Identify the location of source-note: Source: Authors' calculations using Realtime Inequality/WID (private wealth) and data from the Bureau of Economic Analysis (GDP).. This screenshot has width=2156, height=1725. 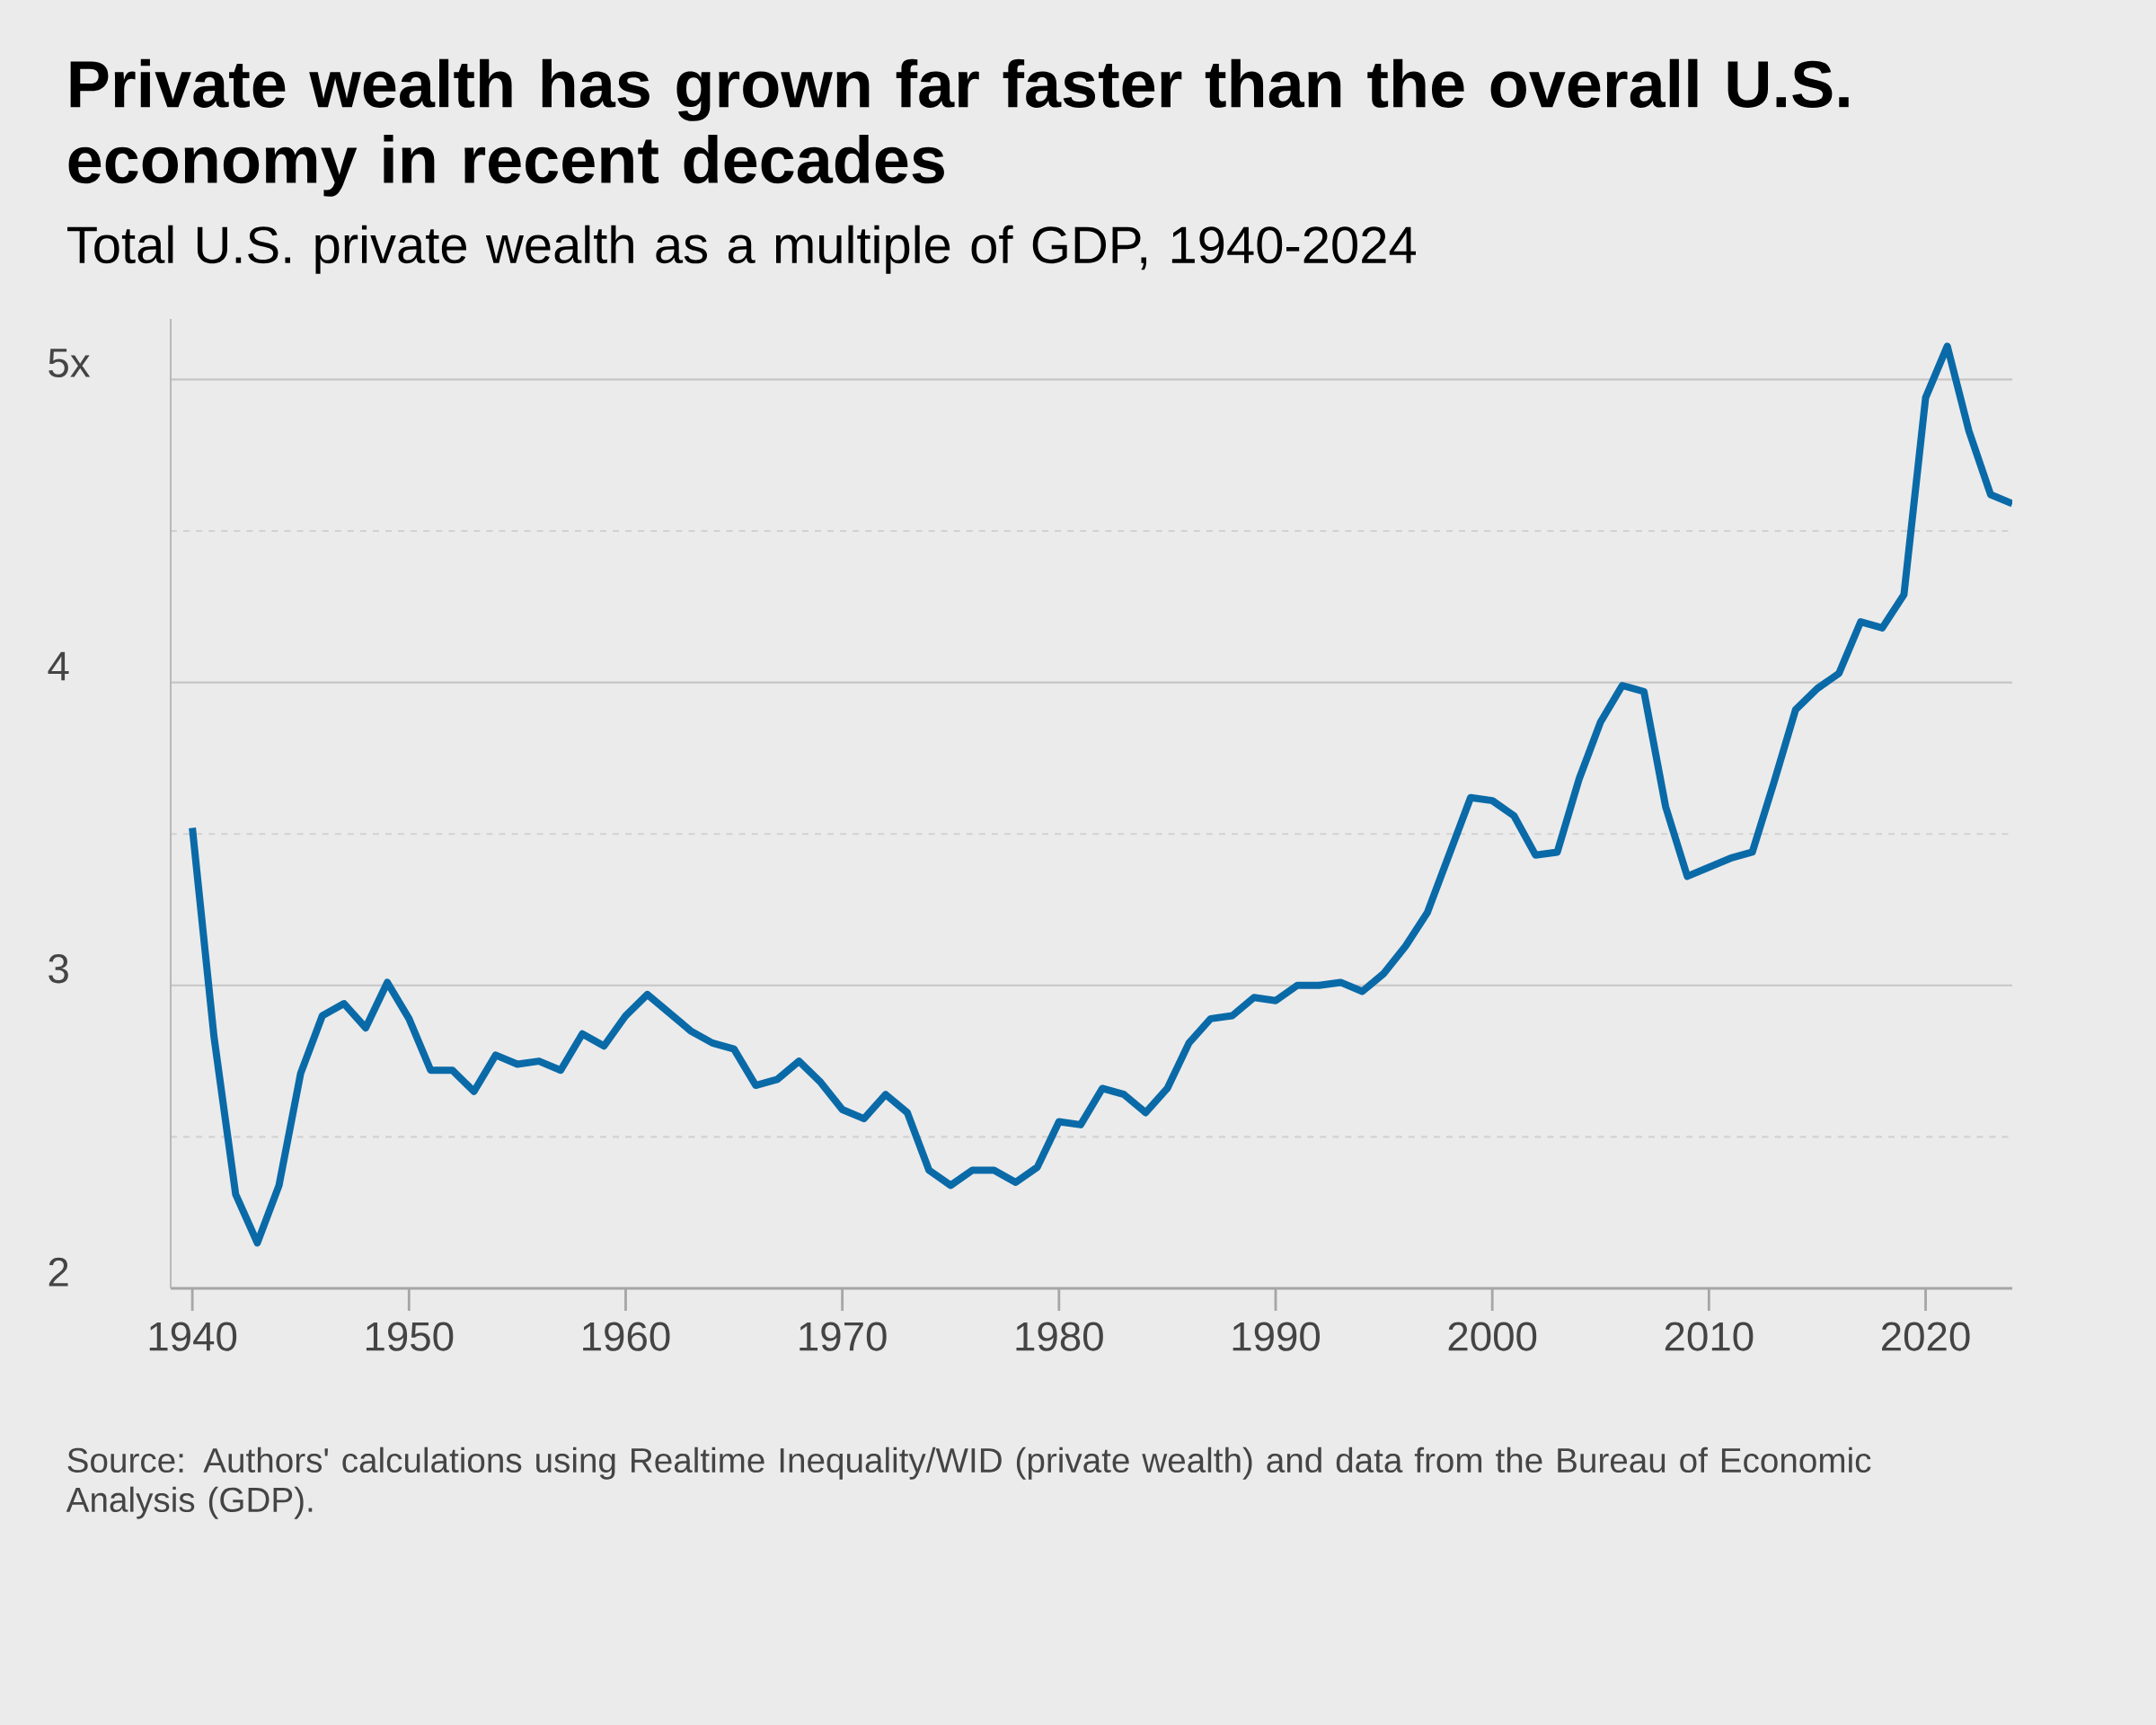
(969, 1482).